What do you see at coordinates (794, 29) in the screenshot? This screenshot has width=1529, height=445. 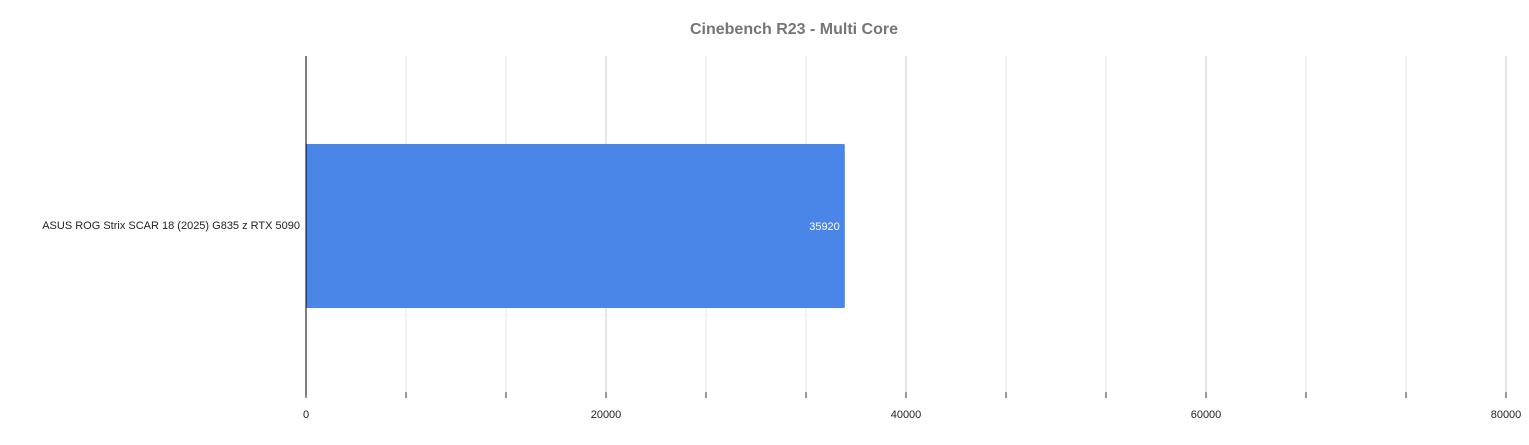 I see `chart-title: Cinebench R23 - Multi Core` at bounding box center [794, 29].